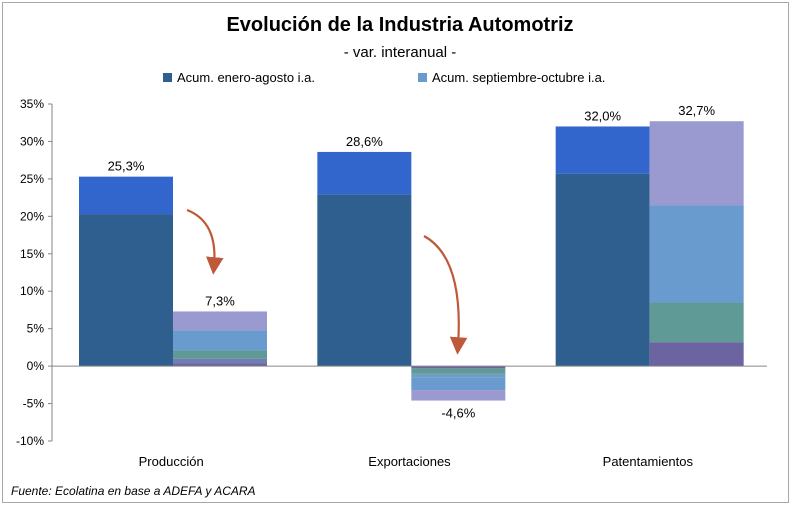  Describe the element at coordinates (220, 300) in the screenshot. I see `data-label-septiembre-octubre: 7,3%` at that location.